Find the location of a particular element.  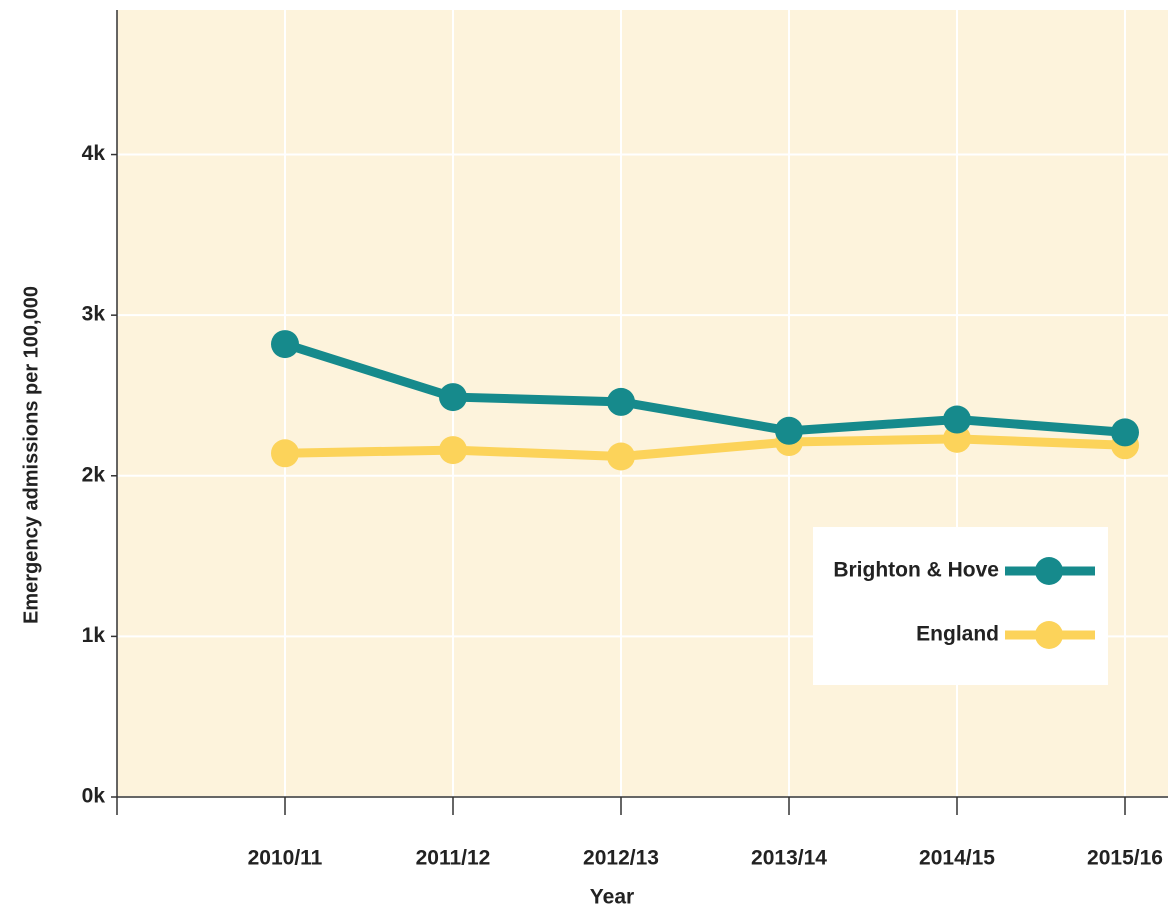

y-tick-label: 3k is located at coordinates (94, 314).